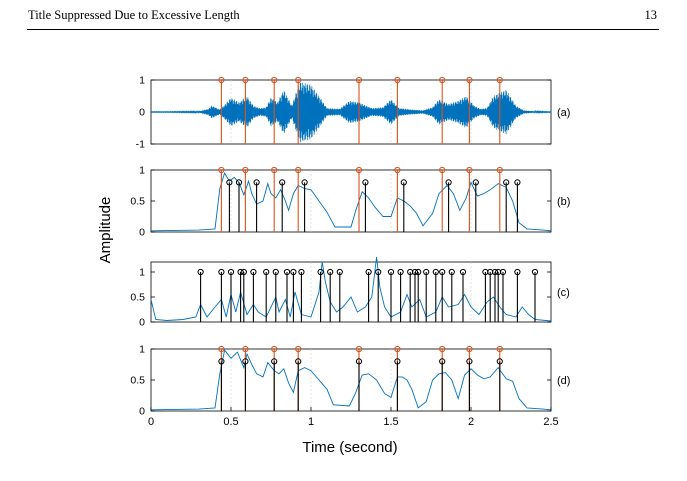 The image size is (687, 481). I want to click on running-title: Title Suppressed Due to Excessive Length, so click(134, 15).